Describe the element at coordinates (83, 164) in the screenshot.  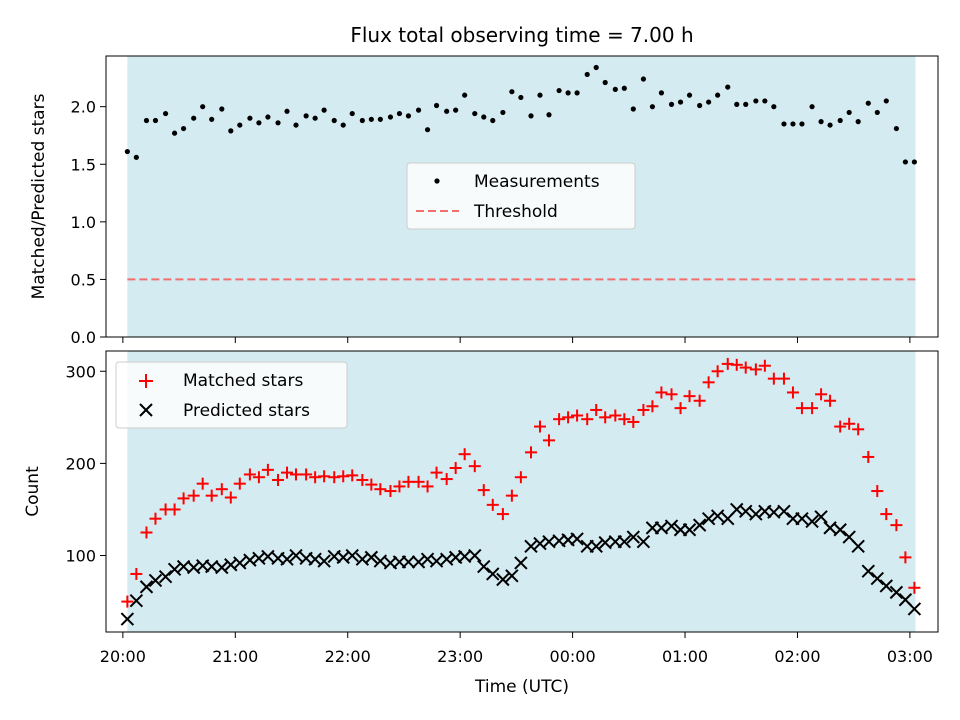
I see `y-tick-label: 1.5` at that location.